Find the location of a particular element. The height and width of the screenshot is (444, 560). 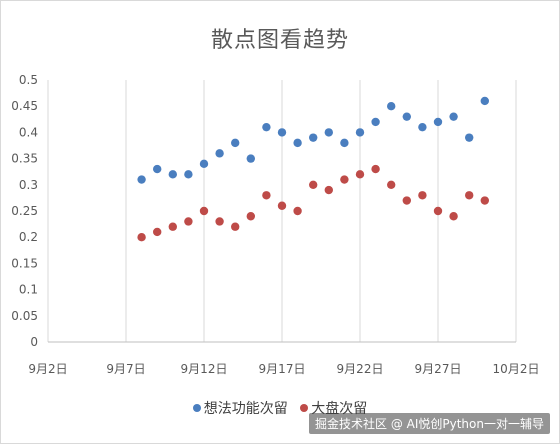

y-tick-label: 0.25 is located at coordinates (24, 211).